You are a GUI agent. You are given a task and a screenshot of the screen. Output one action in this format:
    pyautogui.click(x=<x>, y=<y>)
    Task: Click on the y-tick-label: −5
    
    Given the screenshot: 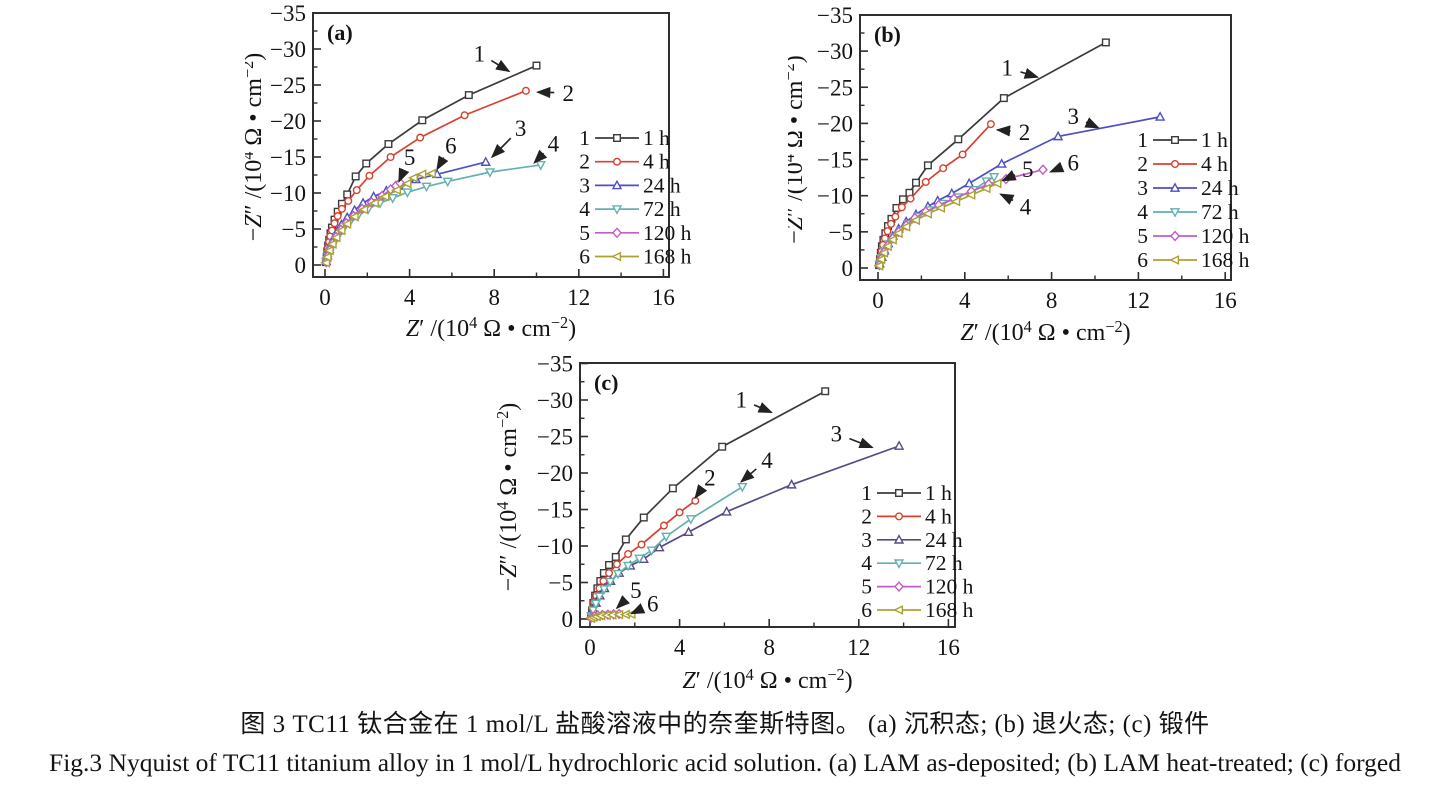 What is the action you would take?
    pyautogui.click(x=841, y=232)
    